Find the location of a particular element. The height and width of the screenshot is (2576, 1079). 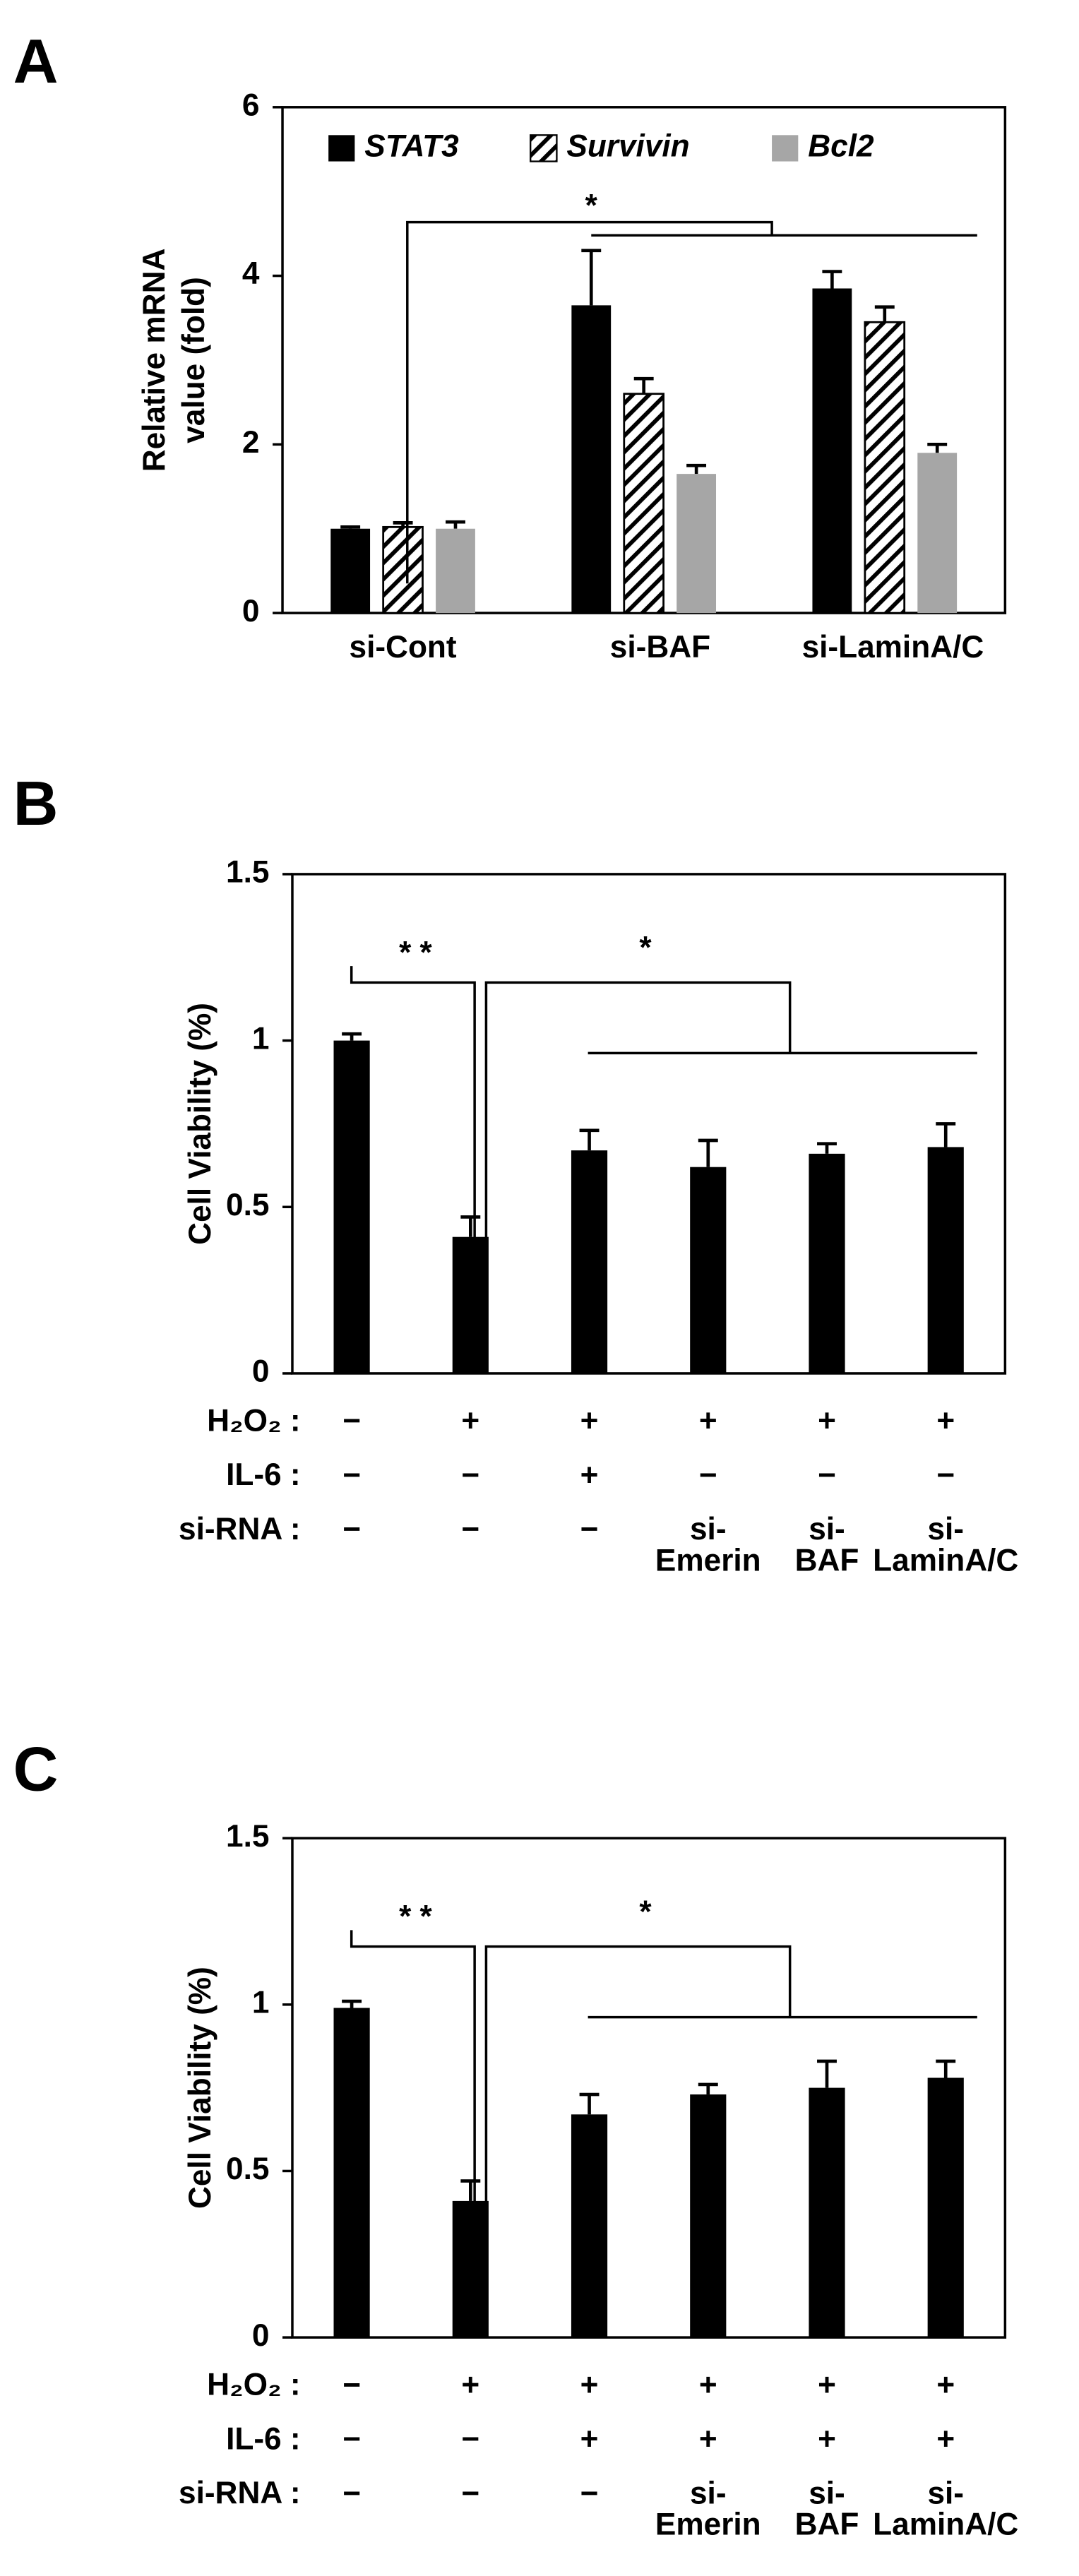

plot-frame is located at coordinates (649, 2088).